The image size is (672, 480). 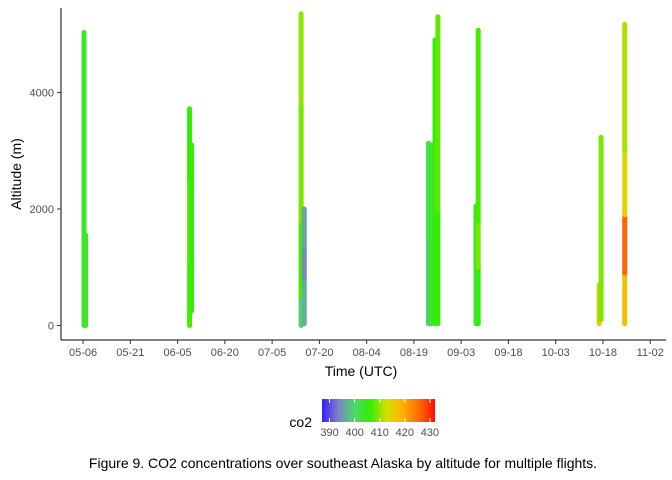 What do you see at coordinates (414, 353) in the screenshot?
I see `x-tick-label: 08-19` at bounding box center [414, 353].